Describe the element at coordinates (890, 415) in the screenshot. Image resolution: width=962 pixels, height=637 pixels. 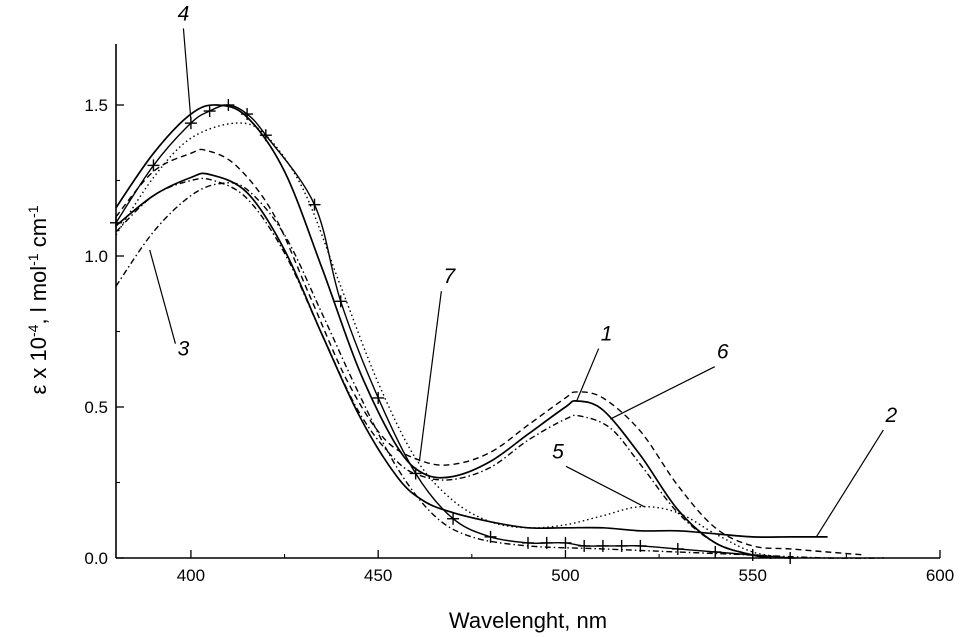
I see `annotation-label: 2` at that location.